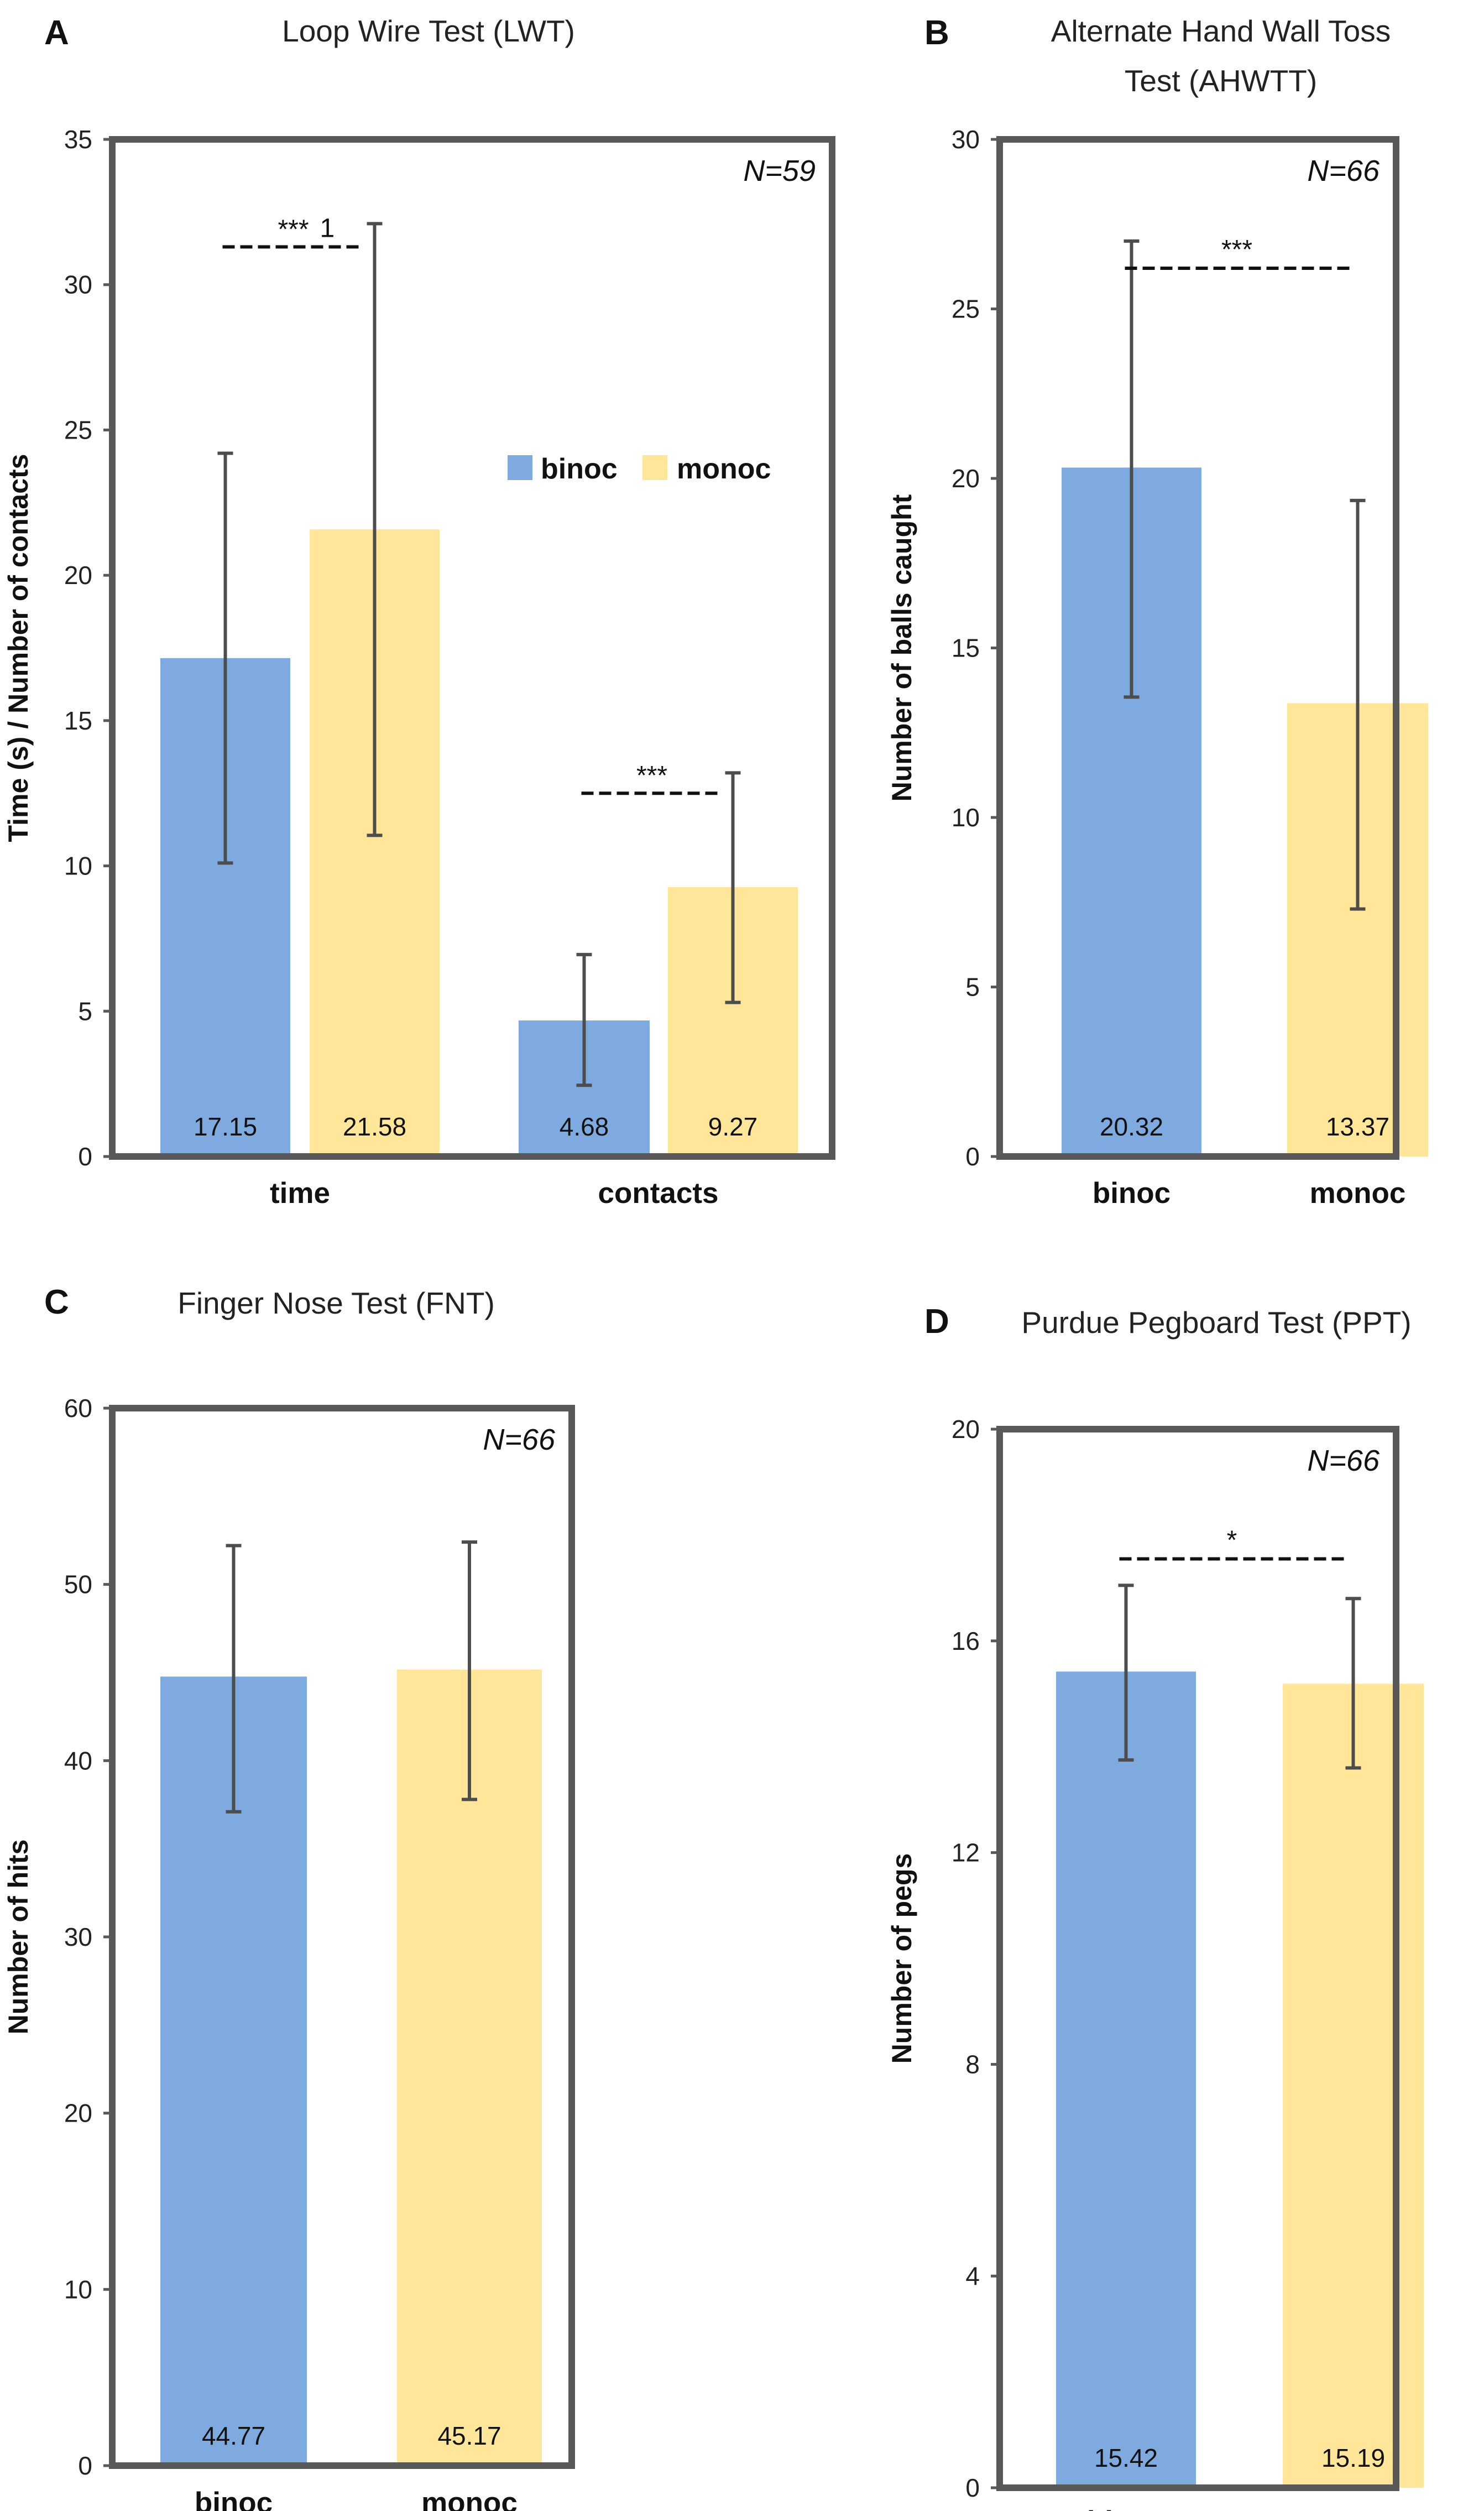 Image resolution: width=1484 pixels, height=2511 pixels. What do you see at coordinates (902, 1959) in the screenshot?
I see `y-axis-label: Number of pegs` at bounding box center [902, 1959].